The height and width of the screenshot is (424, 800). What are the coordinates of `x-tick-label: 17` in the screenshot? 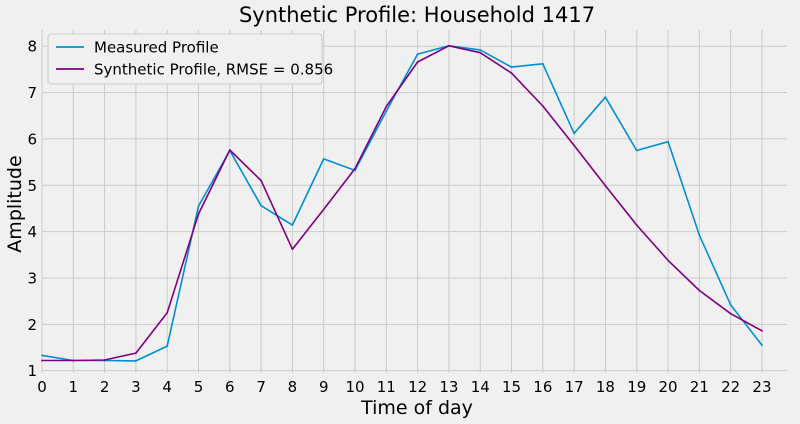 It's located at (574, 387).